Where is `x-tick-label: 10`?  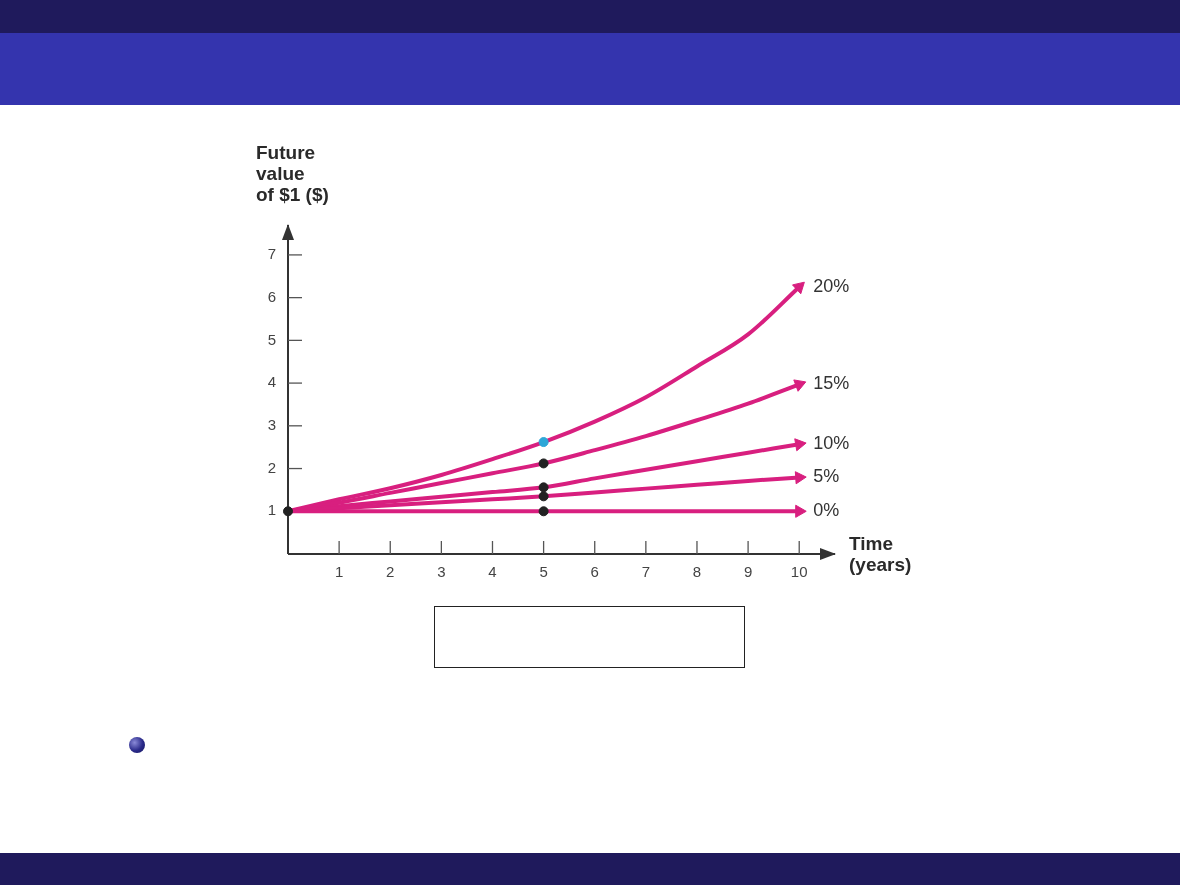 x-tick-label: 10 is located at coordinates (799, 572).